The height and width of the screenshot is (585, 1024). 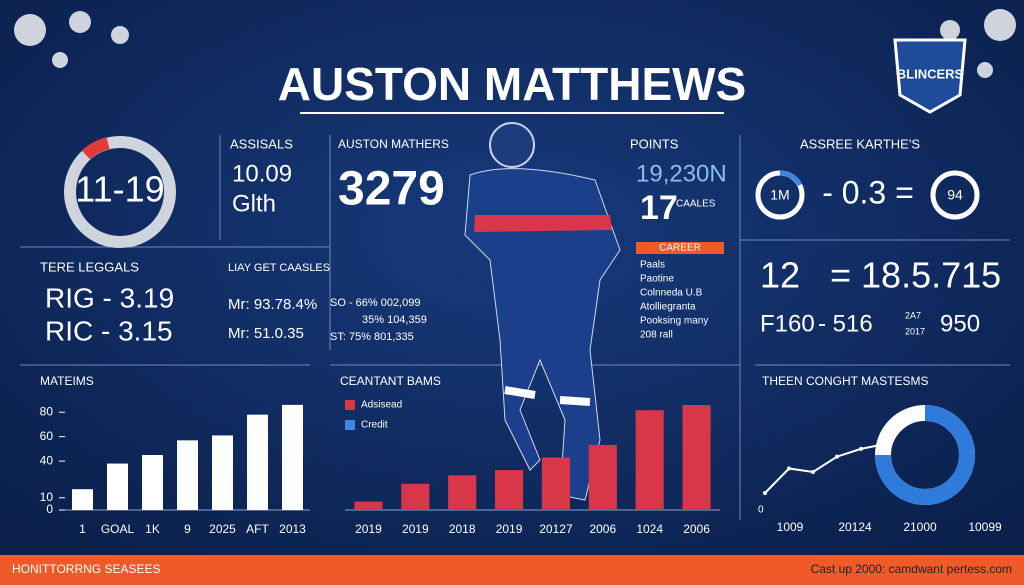 I want to click on y-tick-label: 80, so click(x=47, y=411).